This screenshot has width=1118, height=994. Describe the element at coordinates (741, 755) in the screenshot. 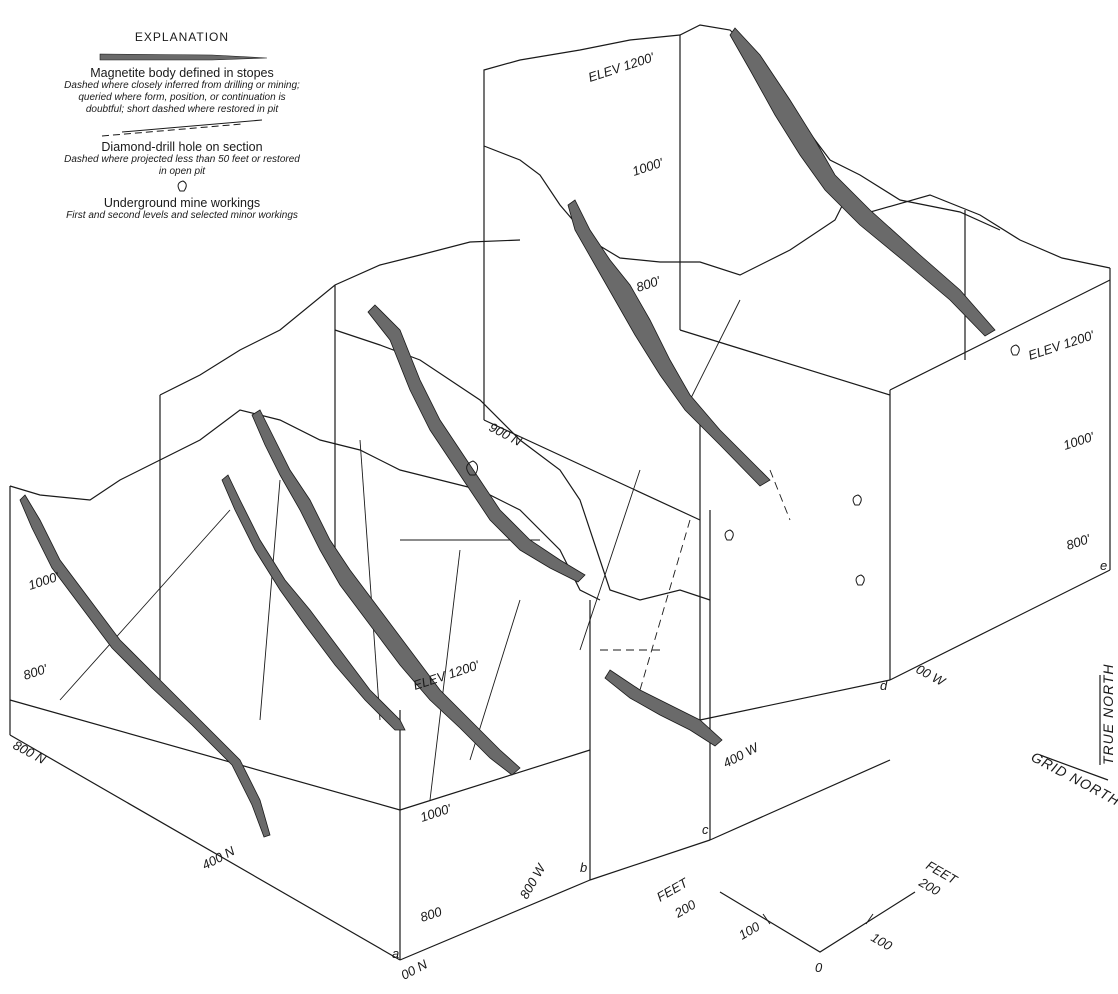

I see `grid-label: 400 W` at that location.